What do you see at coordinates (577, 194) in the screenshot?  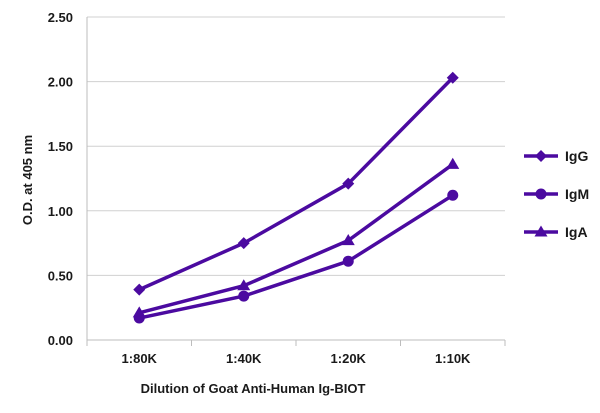 I see `legend-label: IgM` at bounding box center [577, 194].